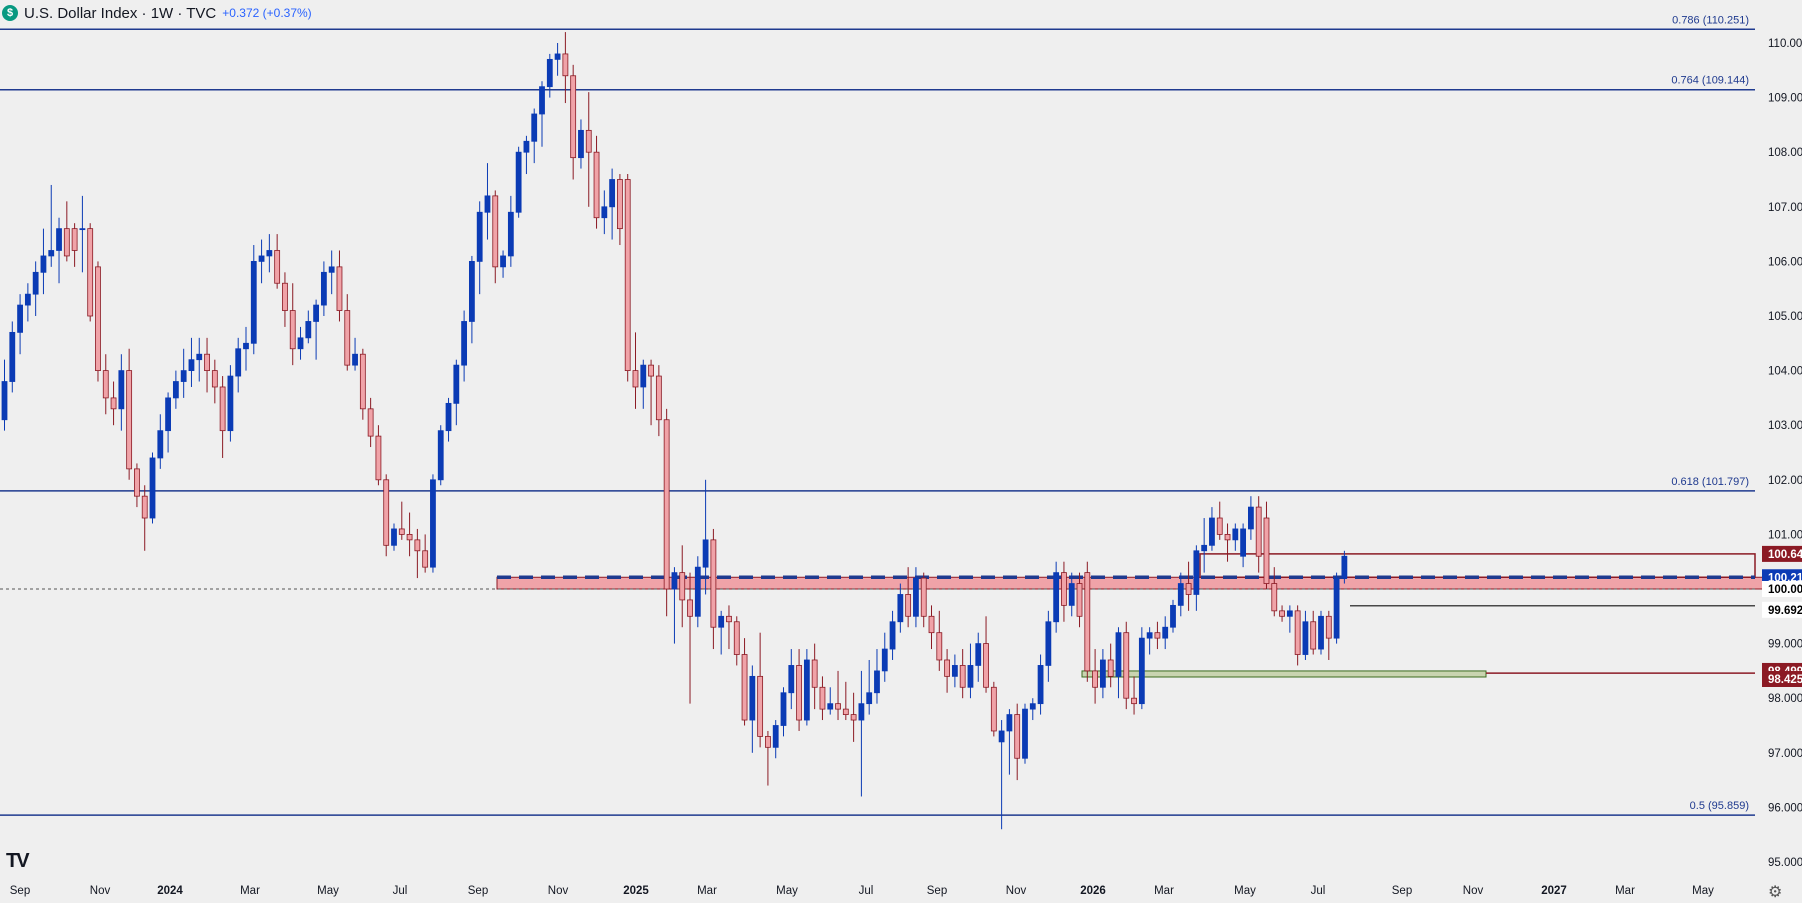 The image size is (1802, 903). Describe the element at coordinates (1710, 482) in the screenshot. I see `fib-label: 0.618 (101.797)` at that location.